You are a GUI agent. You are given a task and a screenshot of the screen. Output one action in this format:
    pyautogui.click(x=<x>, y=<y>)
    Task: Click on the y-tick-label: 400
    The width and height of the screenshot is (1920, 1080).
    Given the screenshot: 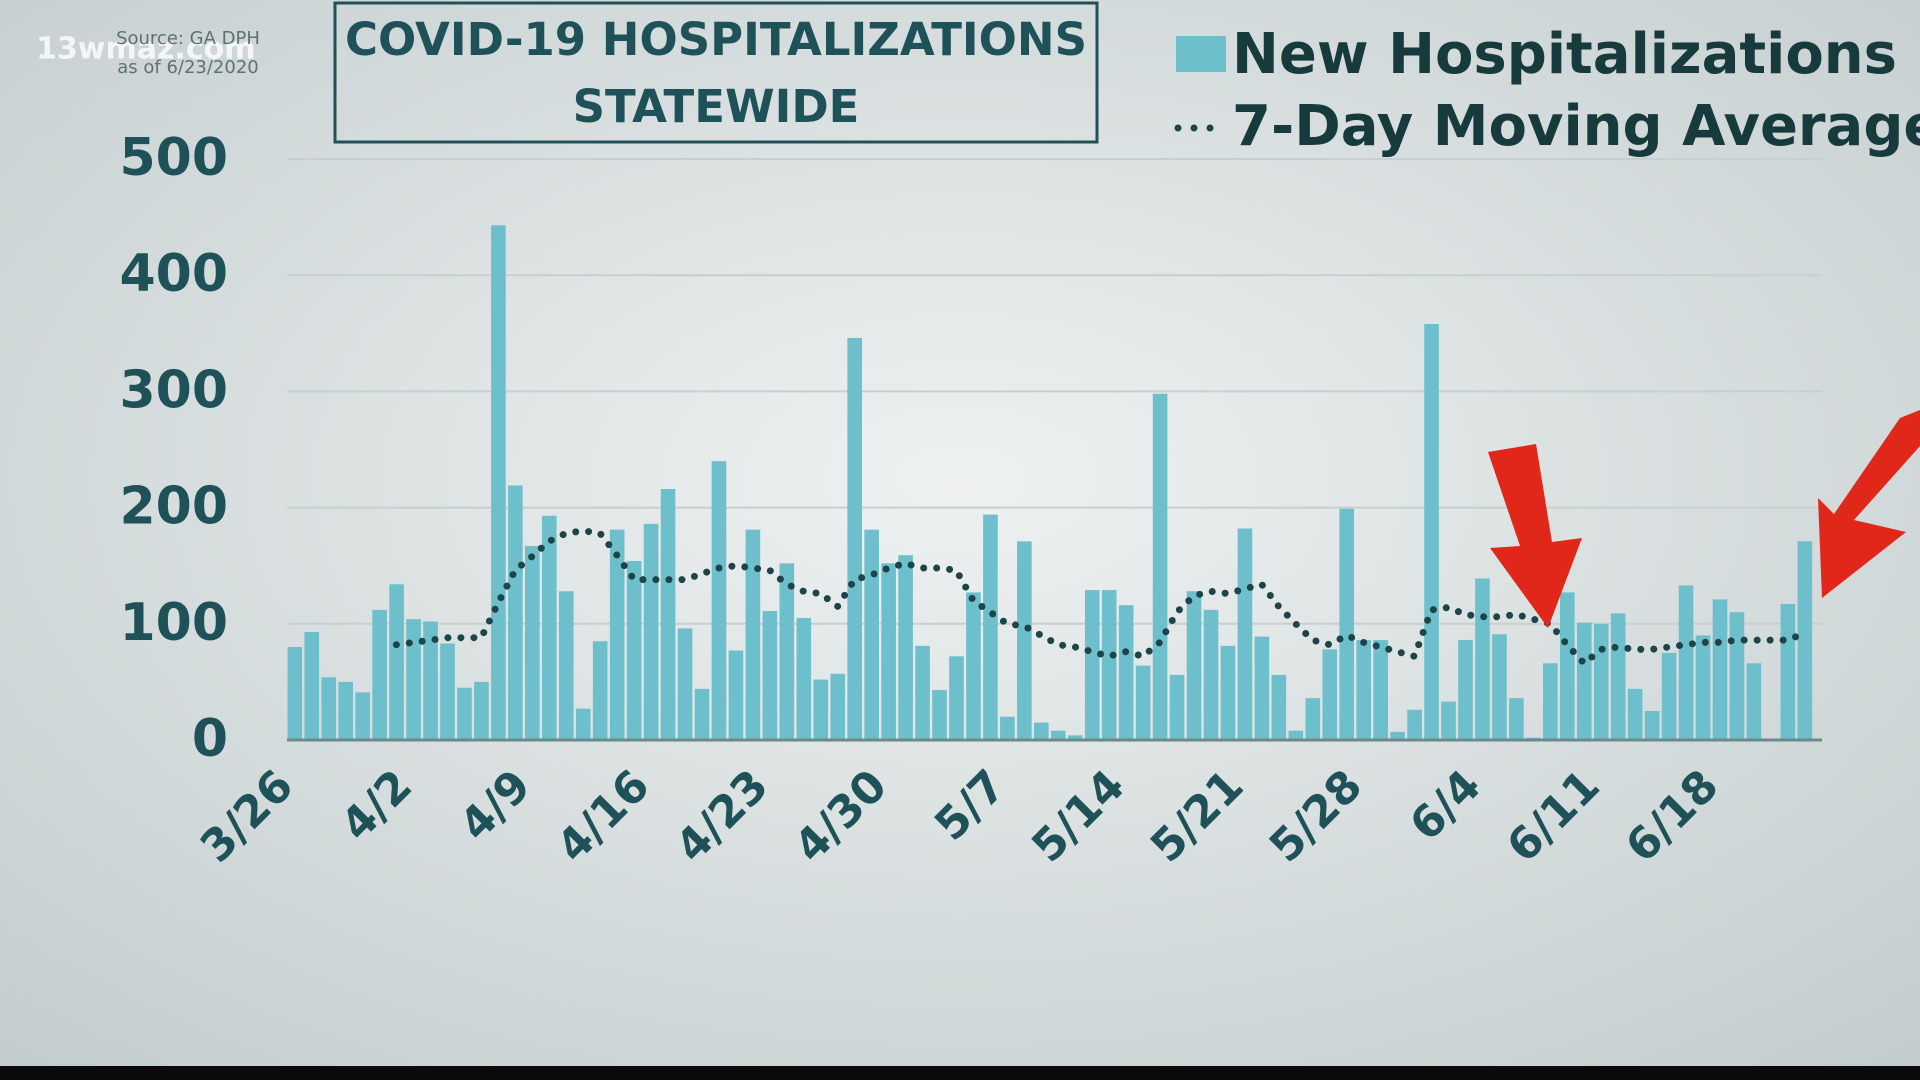 What is the action you would take?
    pyautogui.click(x=173, y=274)
    